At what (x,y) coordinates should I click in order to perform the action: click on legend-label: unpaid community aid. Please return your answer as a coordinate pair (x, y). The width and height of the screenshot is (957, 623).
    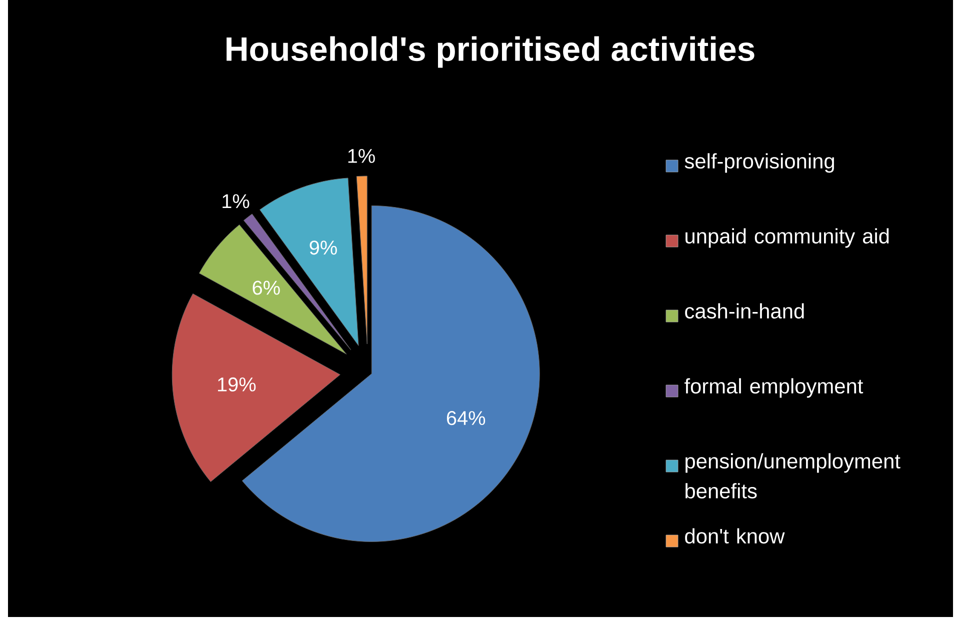
    Looking at the image, I should click on (787, 238).